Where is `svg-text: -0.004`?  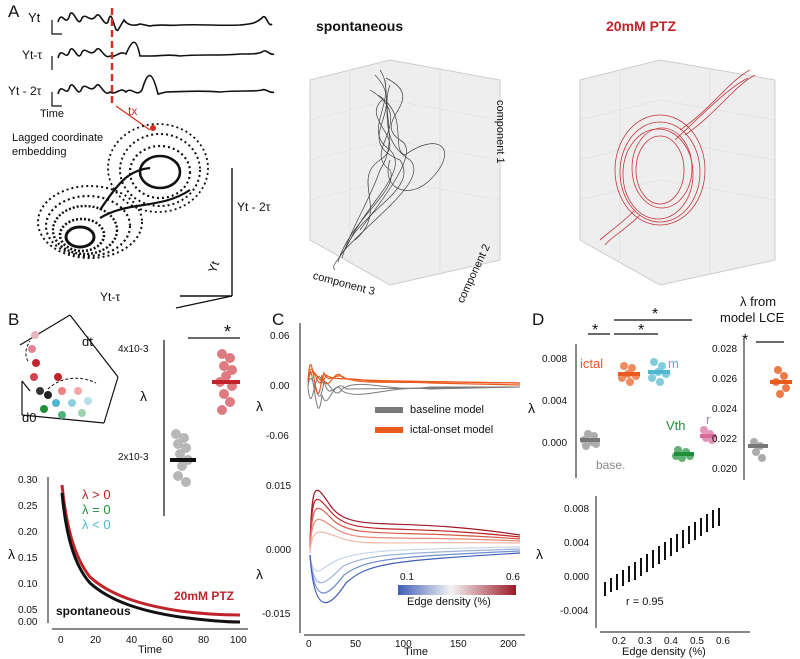
svg-text: -0.004 is located at coordinates (574, 611).